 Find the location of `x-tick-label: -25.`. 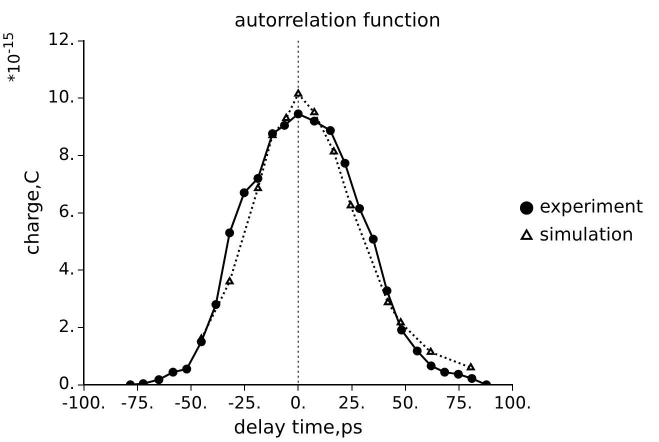

x-tick-label: -25. is located at coordinates (245, 403).